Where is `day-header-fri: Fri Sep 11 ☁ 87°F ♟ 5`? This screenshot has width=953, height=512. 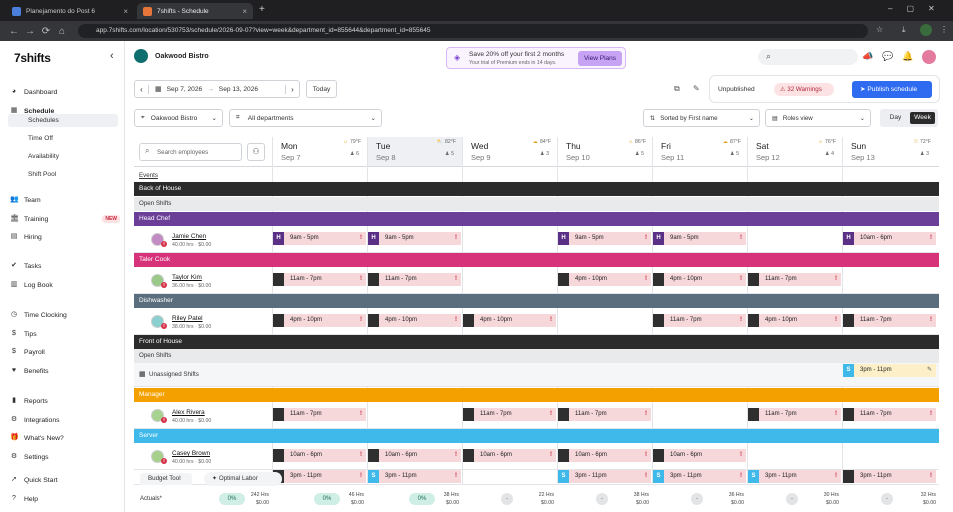
day-header-fri: Fri Sep 11 ☁ 87°F ♟ 5 is located at coordinates (700, 152).